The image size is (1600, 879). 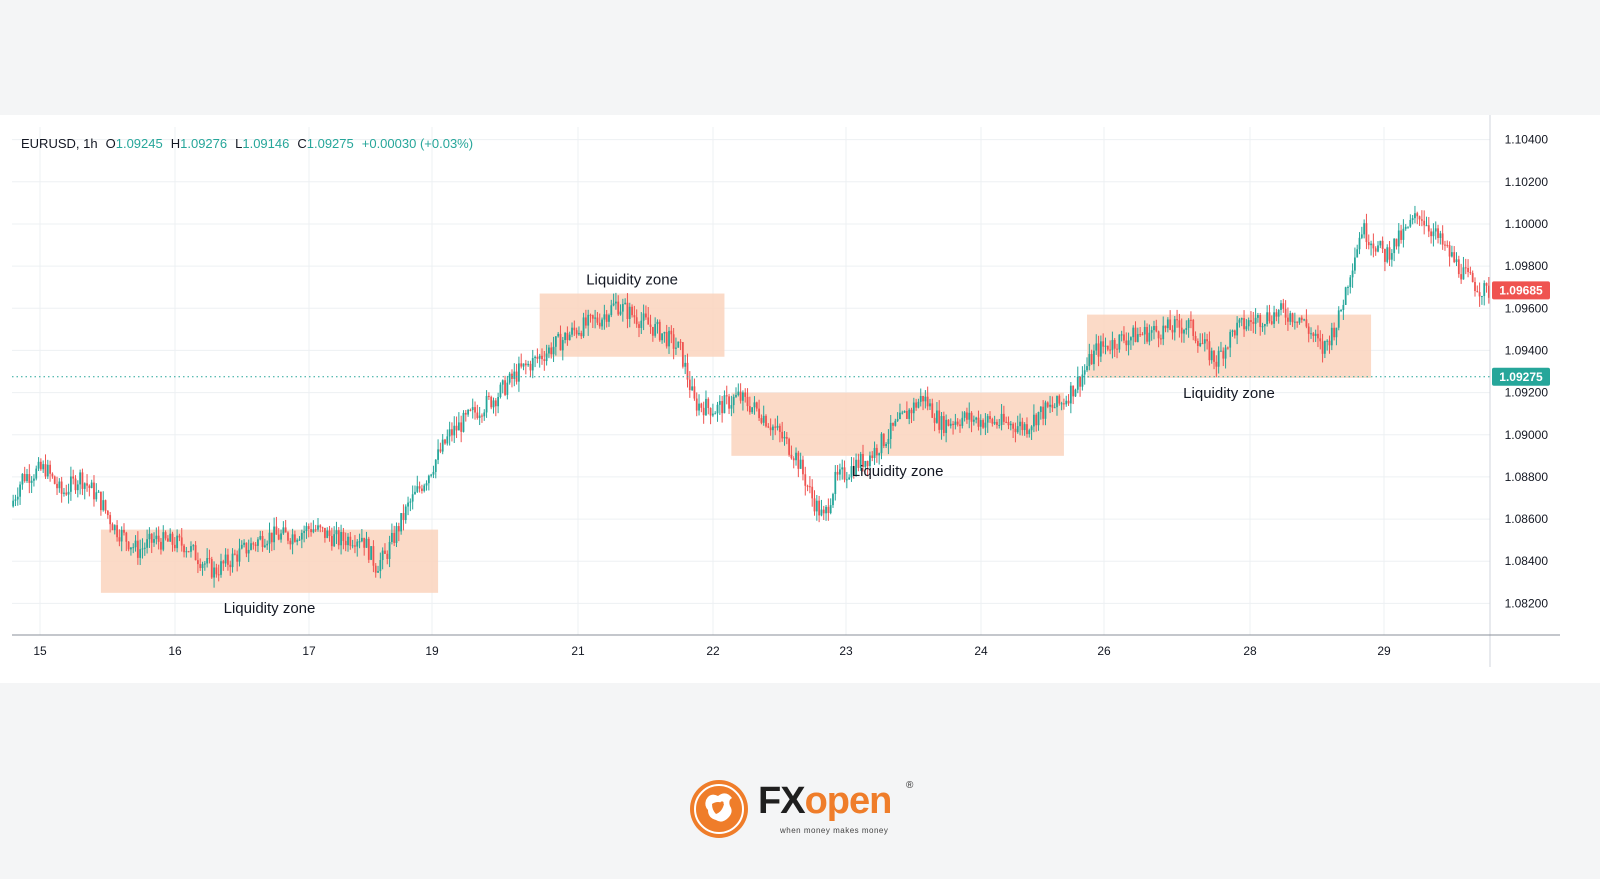 What do you see at coordinates (1527, 140) in the screenshot?
I see `y-tick-label: 1.10400` at bounding box center [1527, 140].